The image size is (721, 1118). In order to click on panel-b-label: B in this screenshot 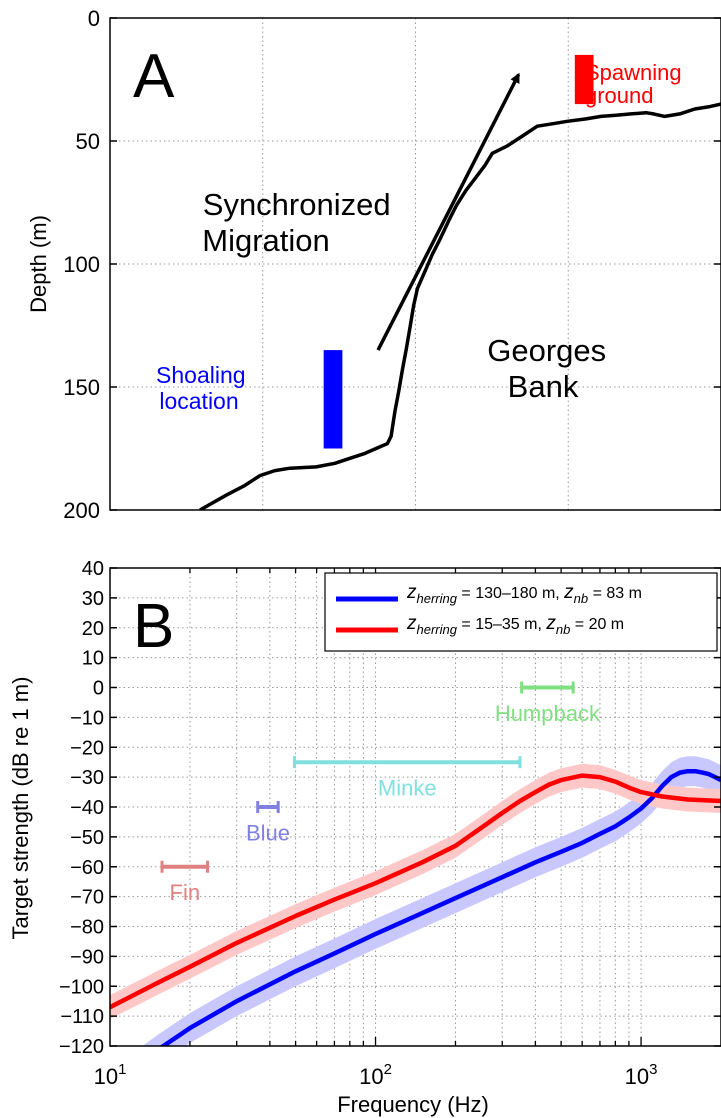, I will do `click(153, 626)`.